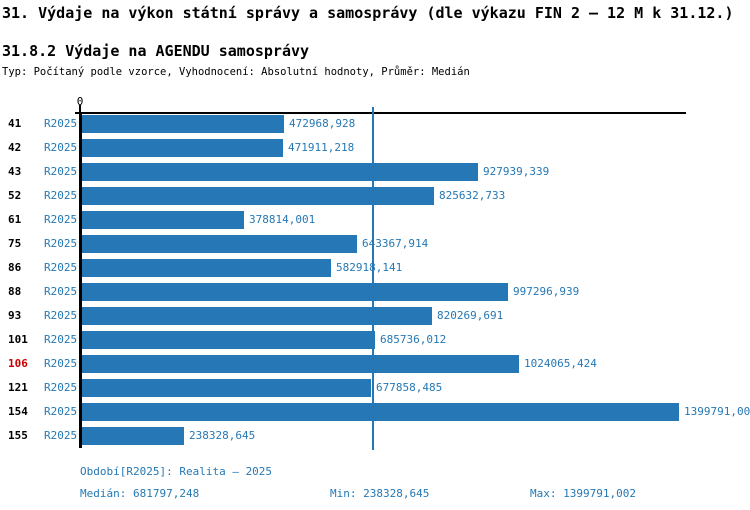 The width and height of the screenshot is (750, 510). Describe the element at coordinates (15, 219) in the screenshot. I see `row-label: 61` at that location.